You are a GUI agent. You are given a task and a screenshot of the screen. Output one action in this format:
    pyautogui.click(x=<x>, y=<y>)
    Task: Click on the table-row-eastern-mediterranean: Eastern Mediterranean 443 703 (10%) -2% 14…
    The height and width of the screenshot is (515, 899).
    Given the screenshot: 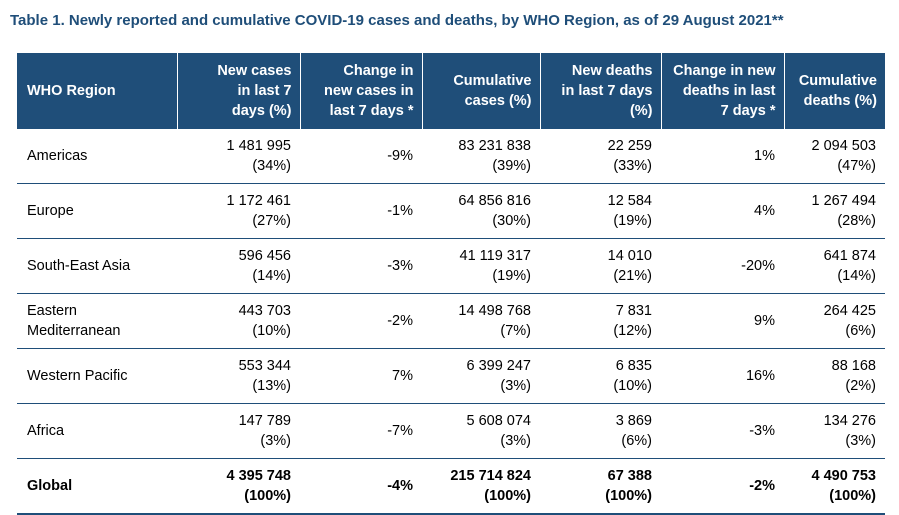 What is the action you would take?
    pyautogui.click(x=451, y=321)
    